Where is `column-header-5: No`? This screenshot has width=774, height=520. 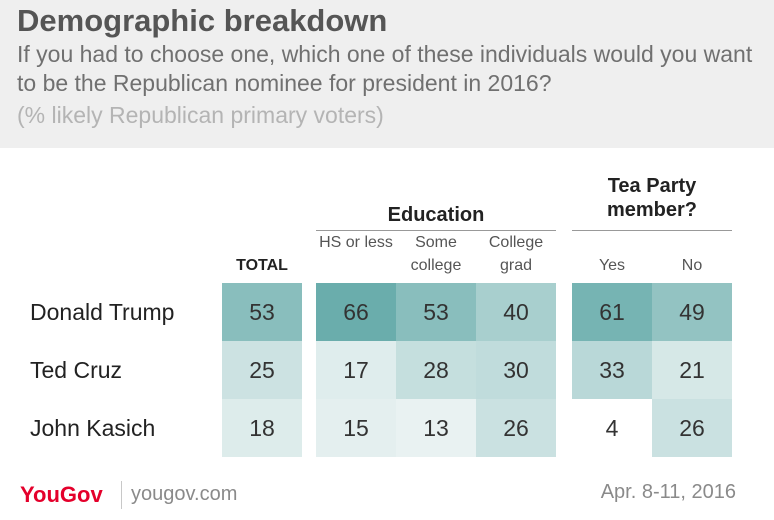
column-header-5: No is located at coordinates (692, 265).